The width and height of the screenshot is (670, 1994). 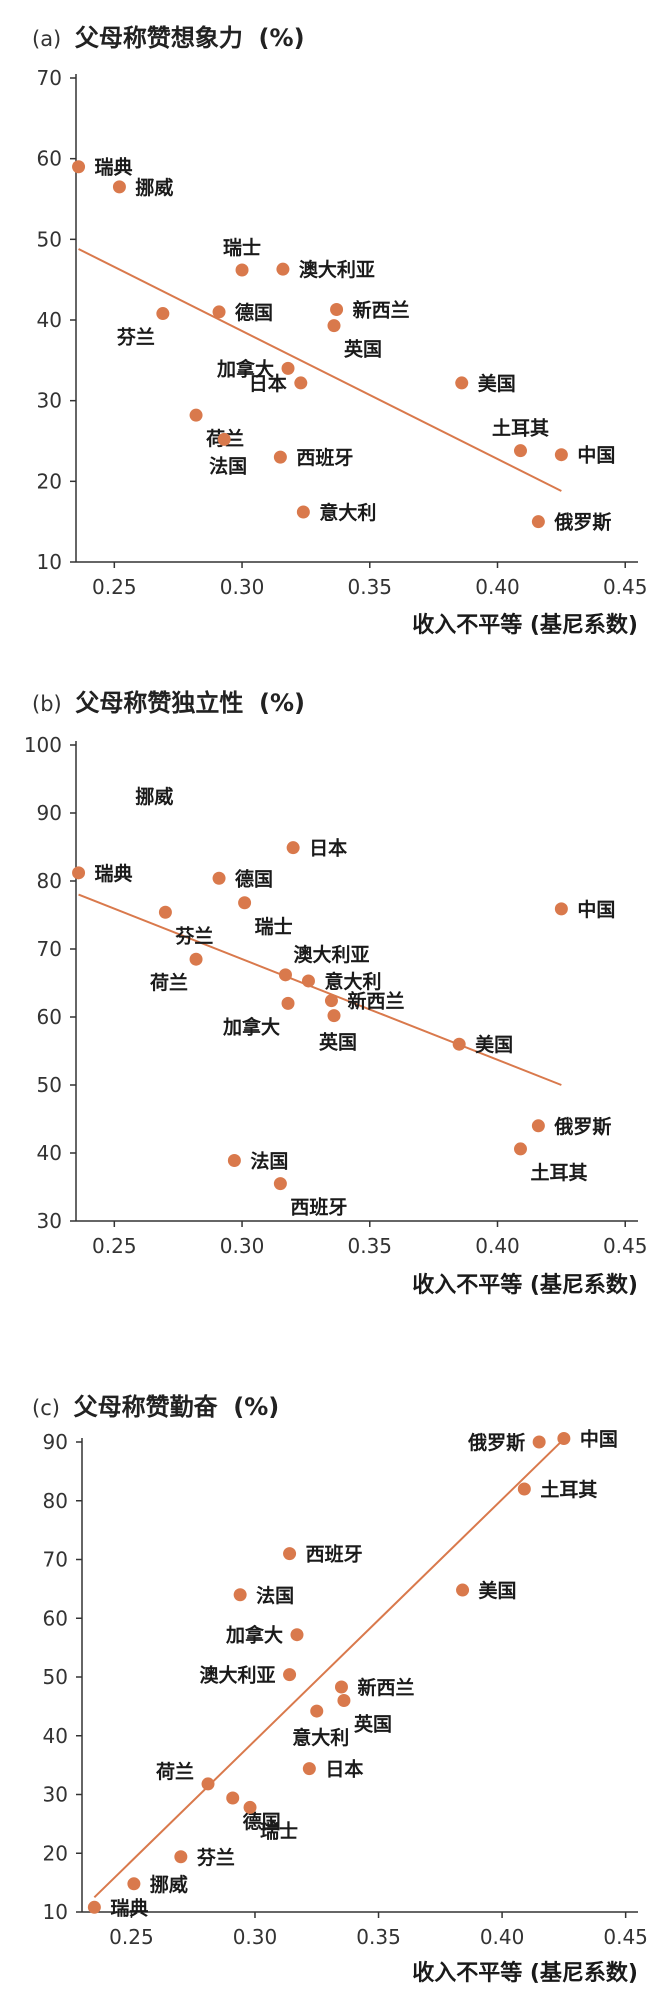 I want to click on point-label: 英国, so click(x=338, y=1042).